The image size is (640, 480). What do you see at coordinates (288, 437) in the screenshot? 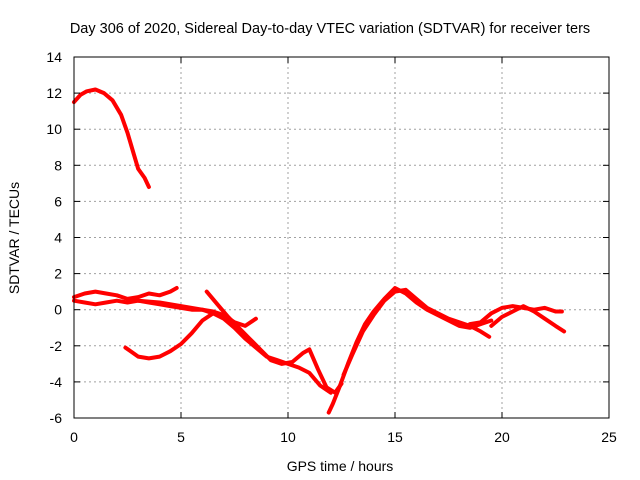
I see `x-tick-label: 10` at bounding box center [288, 437].